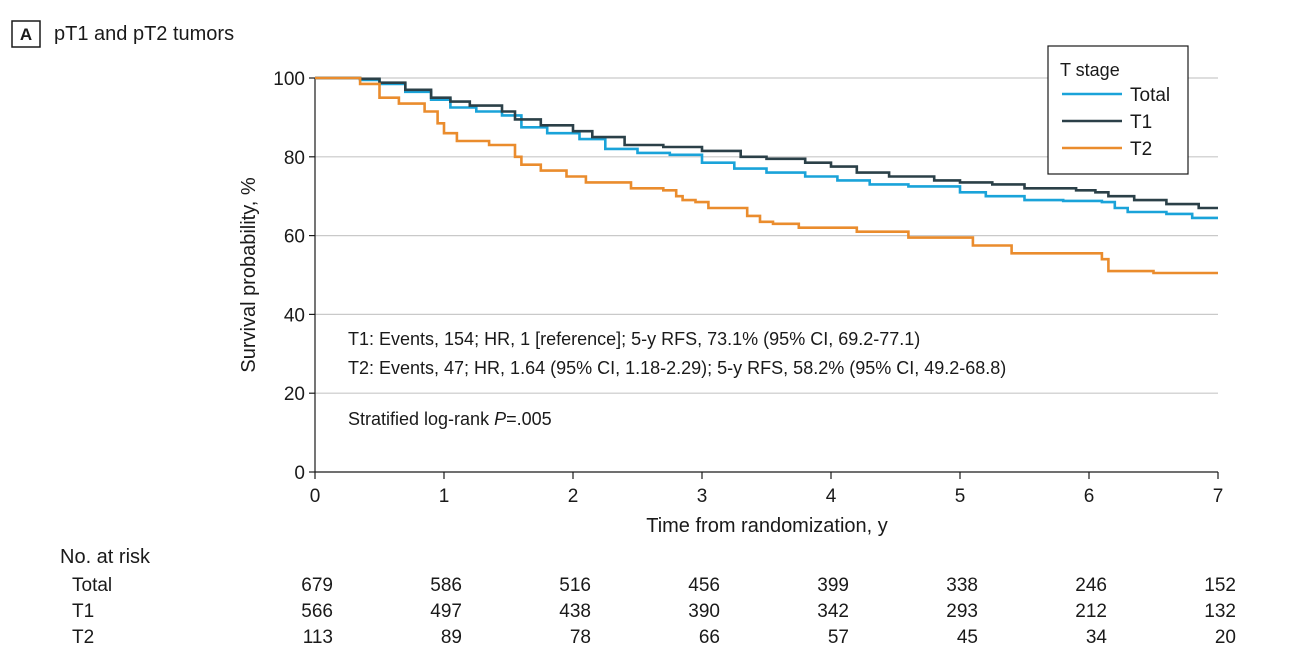 The width and height of the screenshot is (1292, 670). I want to click on legend-label-t2: T2, so click(1141, 149).